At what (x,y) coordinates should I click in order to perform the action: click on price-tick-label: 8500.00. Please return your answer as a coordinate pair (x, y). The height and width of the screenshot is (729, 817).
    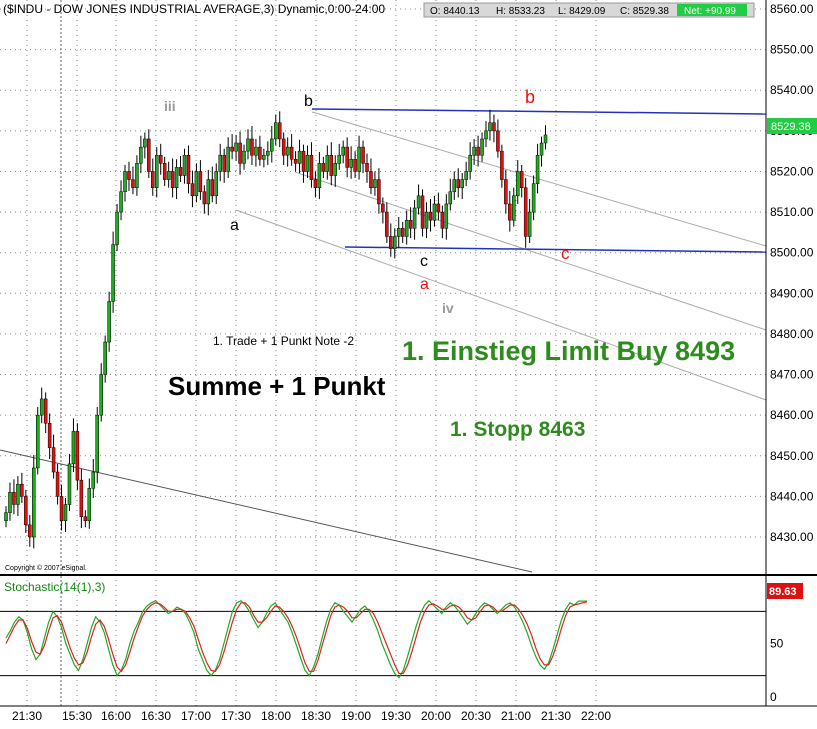
    Looking at the image, I should click on (792, 253).